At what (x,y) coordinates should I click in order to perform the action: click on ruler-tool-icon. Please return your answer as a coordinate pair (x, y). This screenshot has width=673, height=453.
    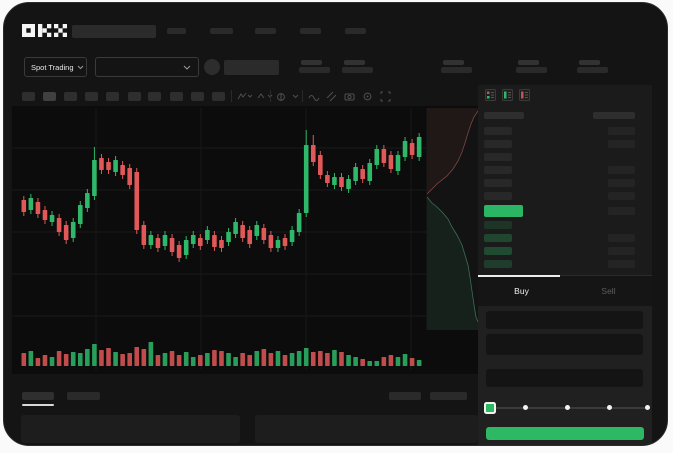
    Looking at the image, I should click on (331, 96).